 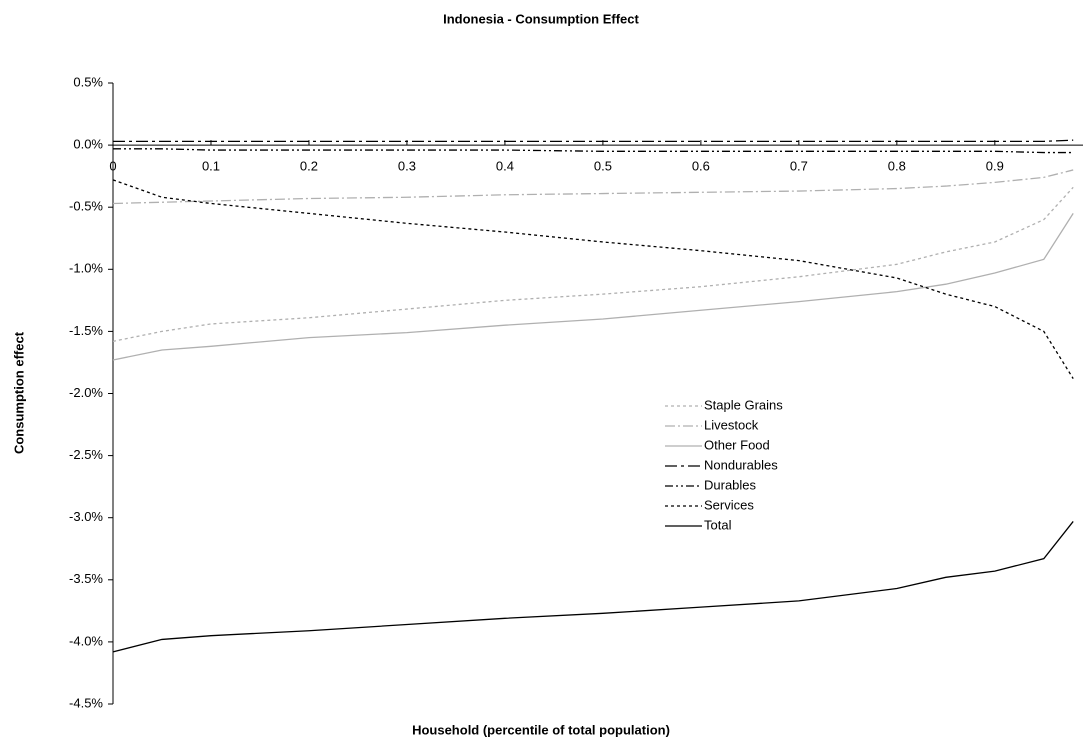 I want to click on legend-label: Total, so click(x=718, y=524).